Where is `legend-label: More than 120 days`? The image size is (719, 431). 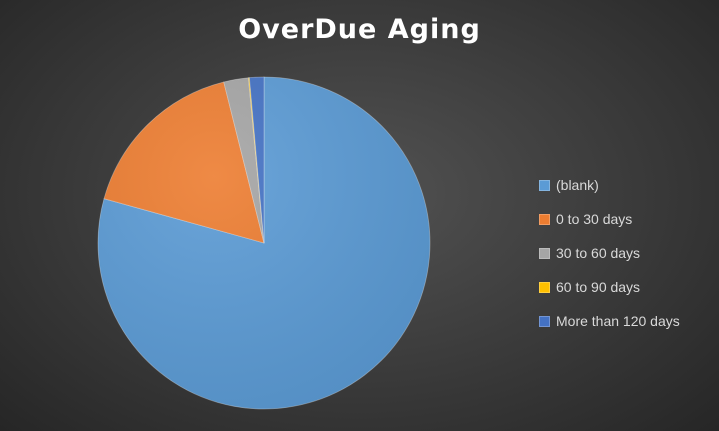
legend-label: More than 120 days is located at coordinates (618, 321).